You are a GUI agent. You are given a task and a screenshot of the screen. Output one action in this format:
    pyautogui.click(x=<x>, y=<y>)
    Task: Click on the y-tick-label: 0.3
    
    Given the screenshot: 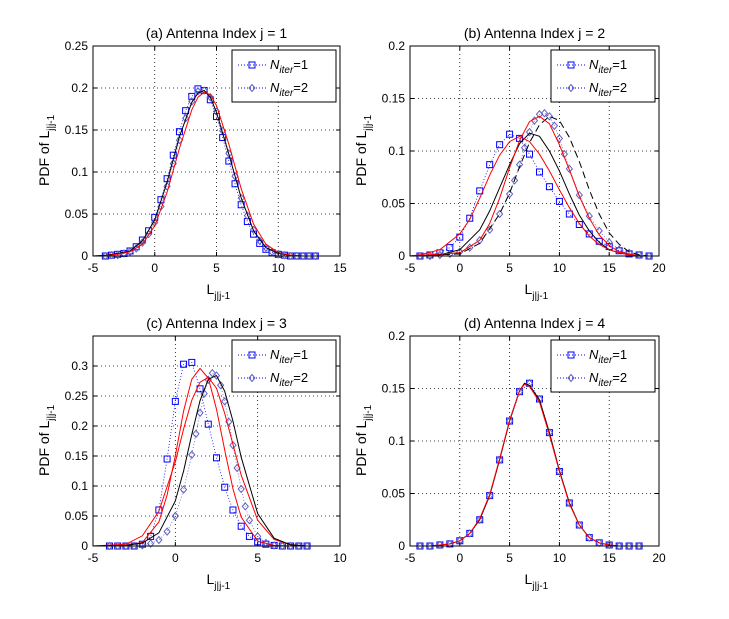 What is the action you would take?
    pyautogui.click(x=79, y=366)
    